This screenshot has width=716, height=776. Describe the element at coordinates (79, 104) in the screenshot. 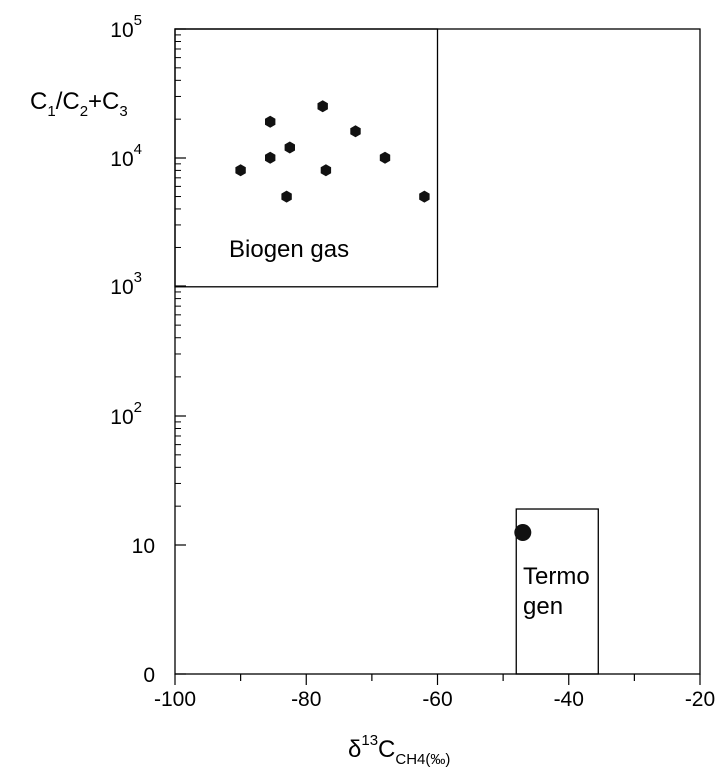

I see `y-axis-title: C1/C2+C3` at that location.